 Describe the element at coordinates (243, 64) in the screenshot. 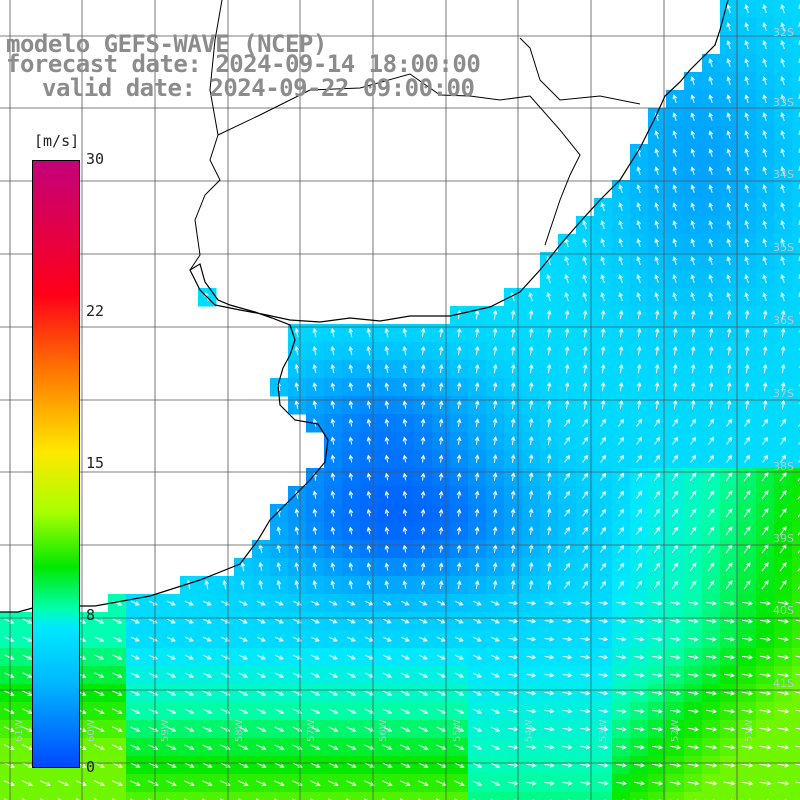

I see `title-forecast-date: forecast date: 2024-09-14 18:00:00` at that location.